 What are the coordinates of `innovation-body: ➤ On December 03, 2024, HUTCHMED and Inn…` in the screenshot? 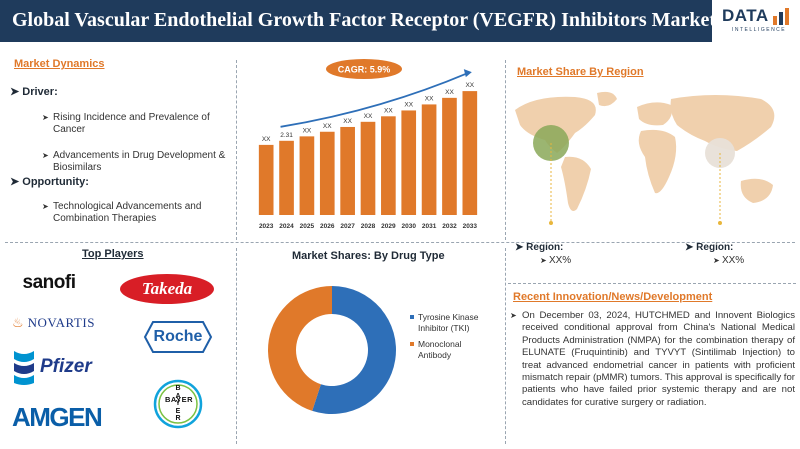 It's located at (652, 359).